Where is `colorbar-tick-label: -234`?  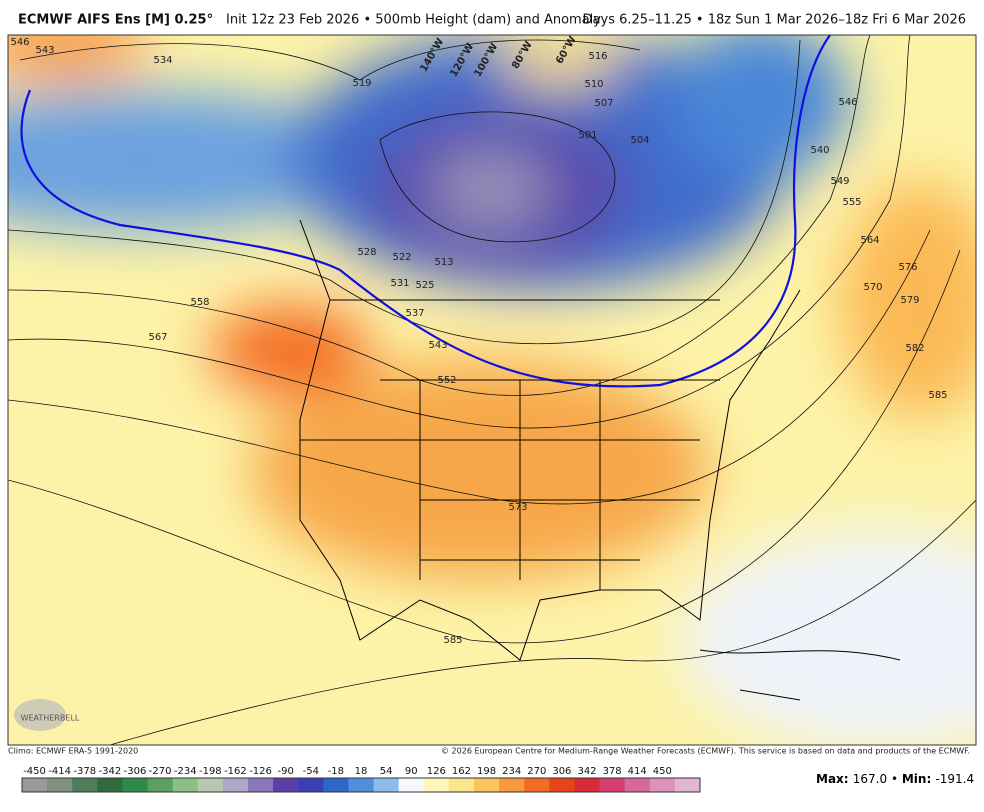
colorbar-tick-label: -234 is located at coordinates (185, 771).